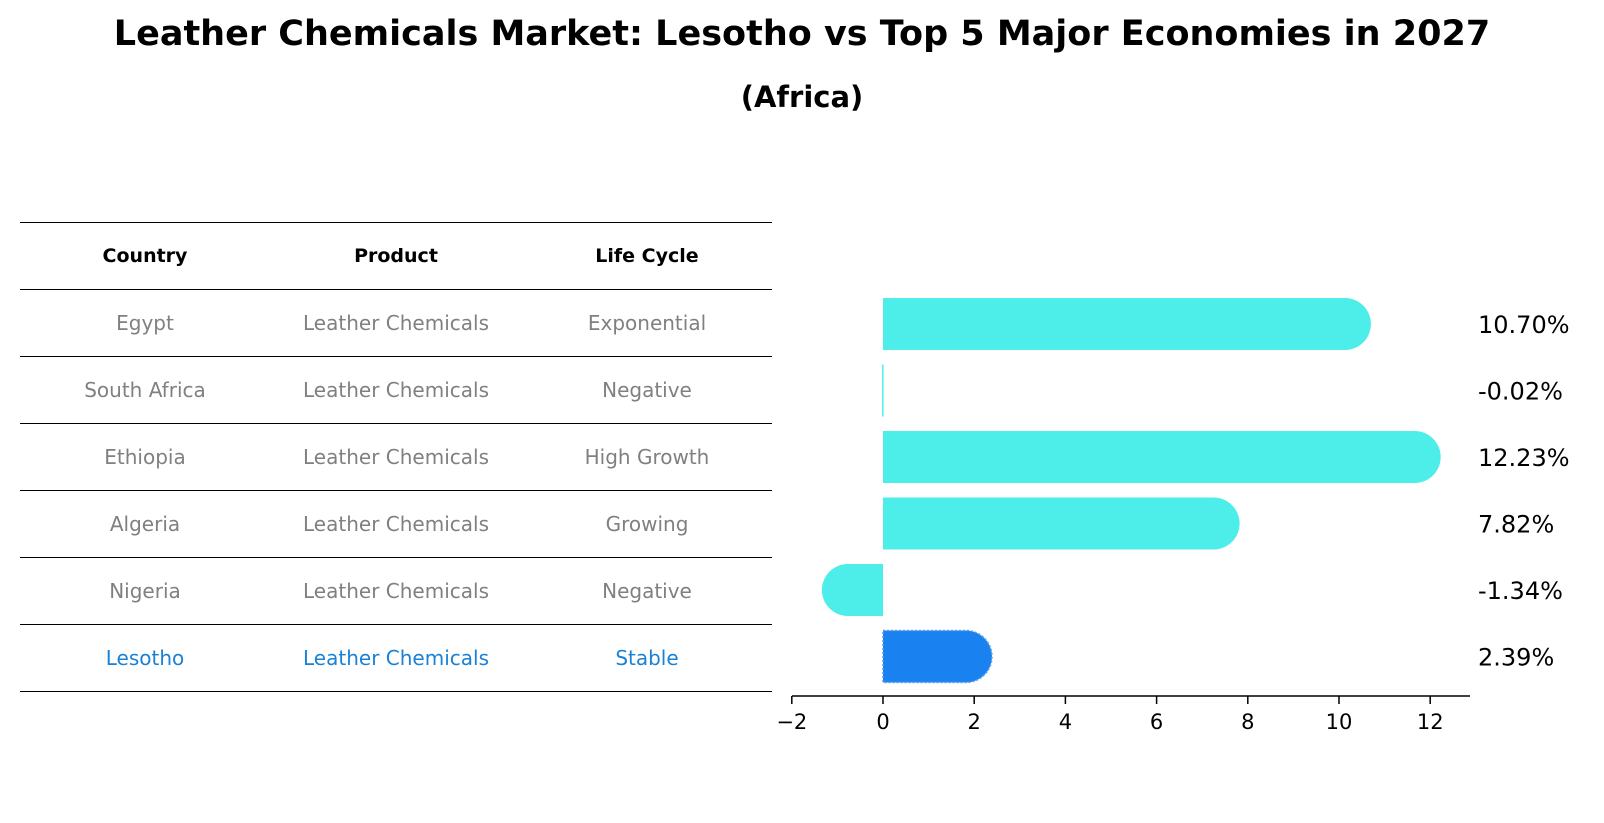 The width and height of the screenshot is (1604, 823). I want to click on table-row: Nigeria Leather Chemicals Negative, so click(396, 590).